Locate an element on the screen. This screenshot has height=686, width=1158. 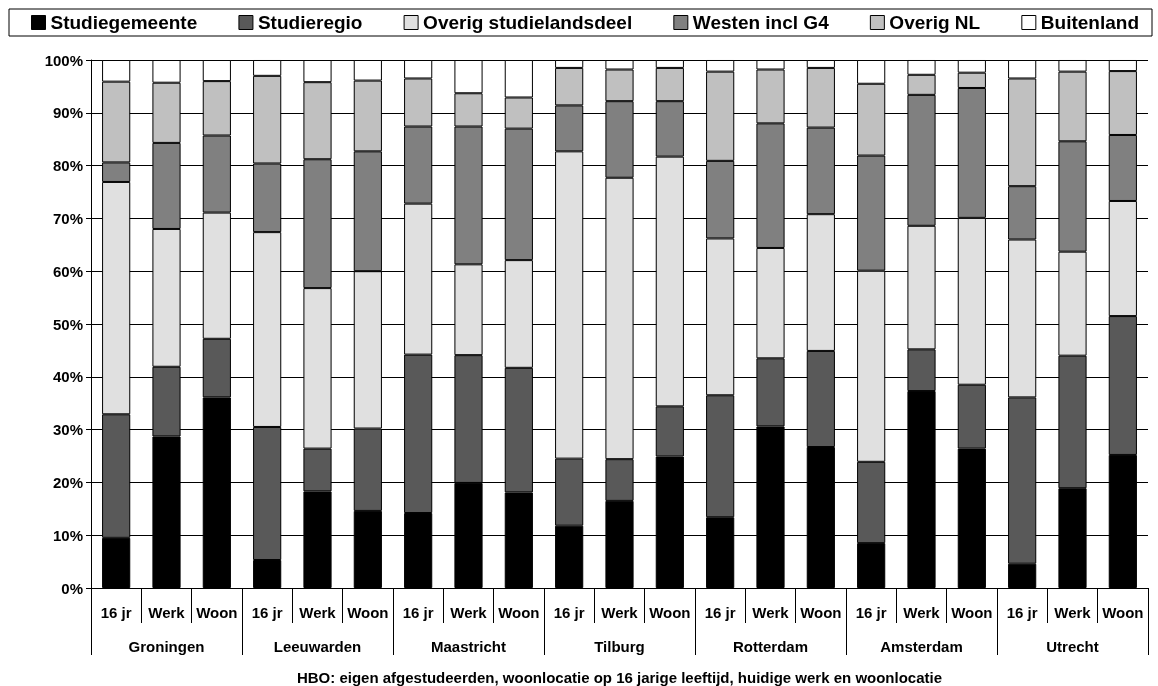
y-tick-label: 40% is located at coordinates (67, 377).